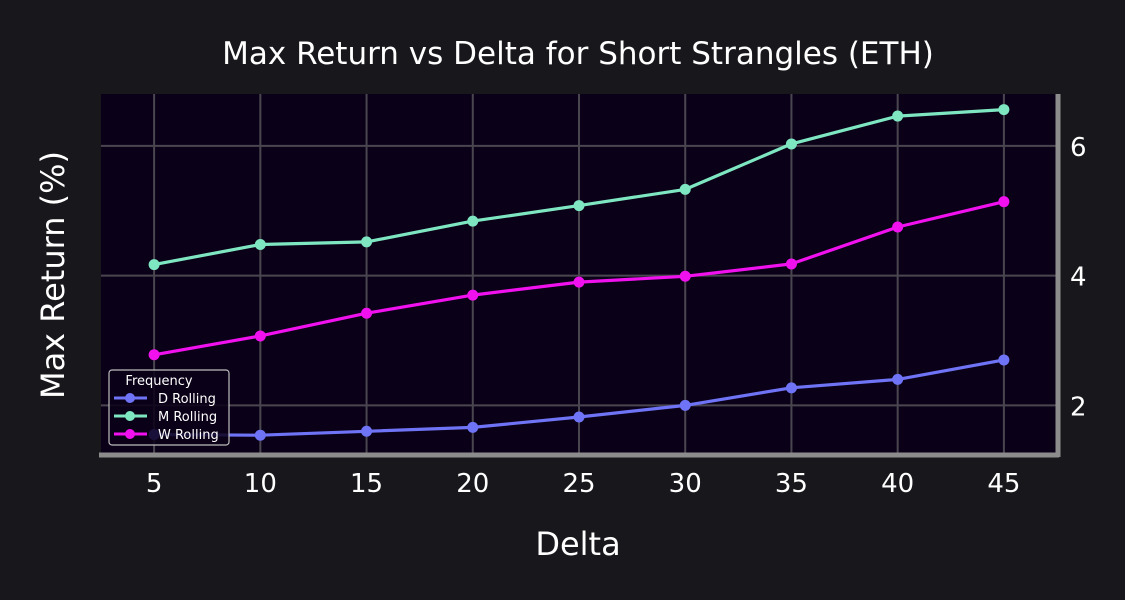  I want to click on legend-item: M Rolling, so click(165, 417).